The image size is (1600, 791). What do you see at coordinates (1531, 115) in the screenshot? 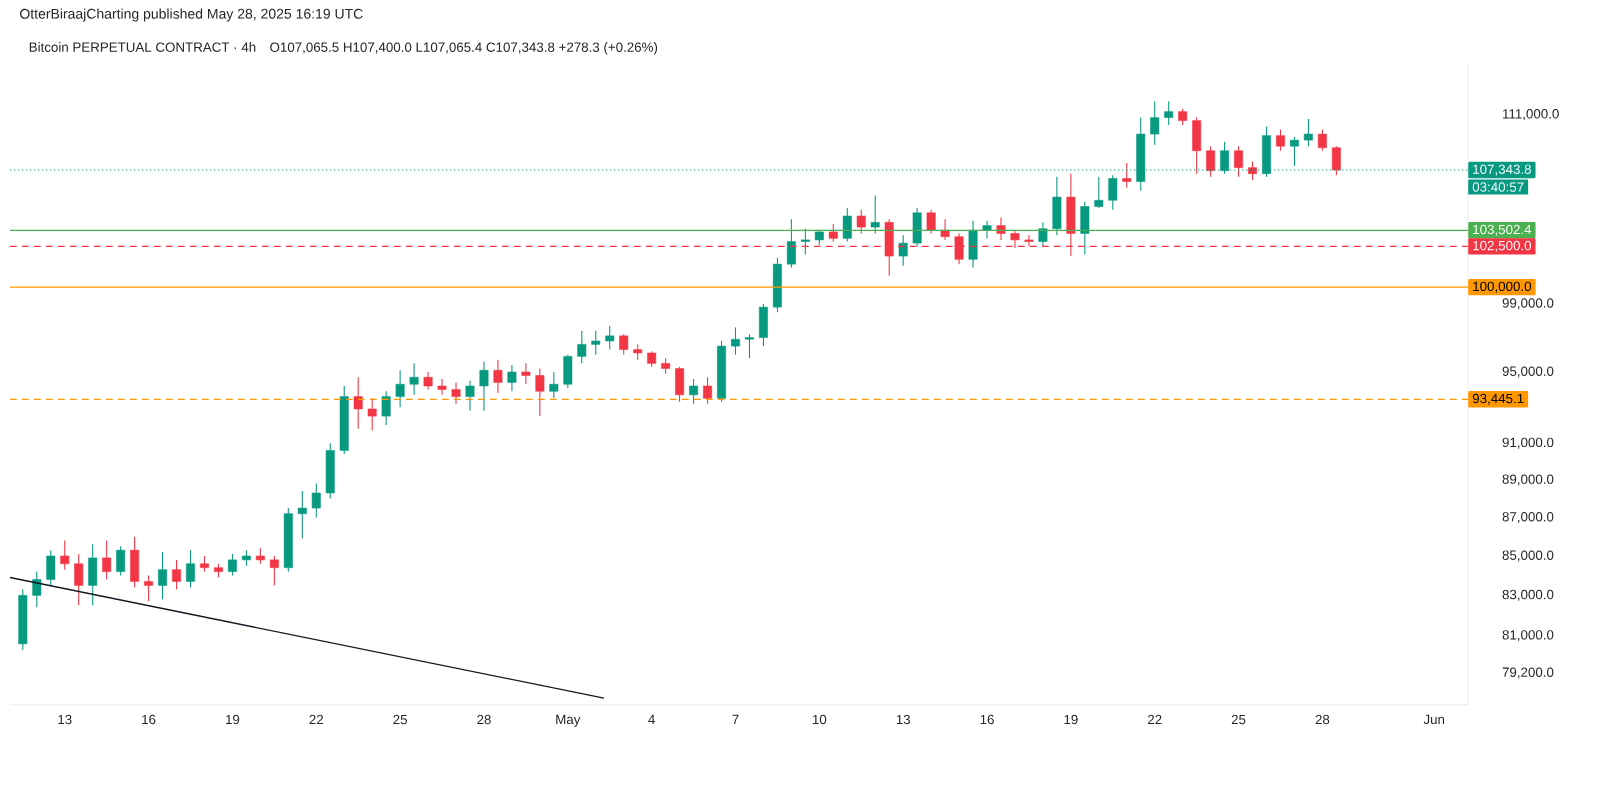
I see `y-tick-label: 111,000.0` at bounding box center [1531, 115].